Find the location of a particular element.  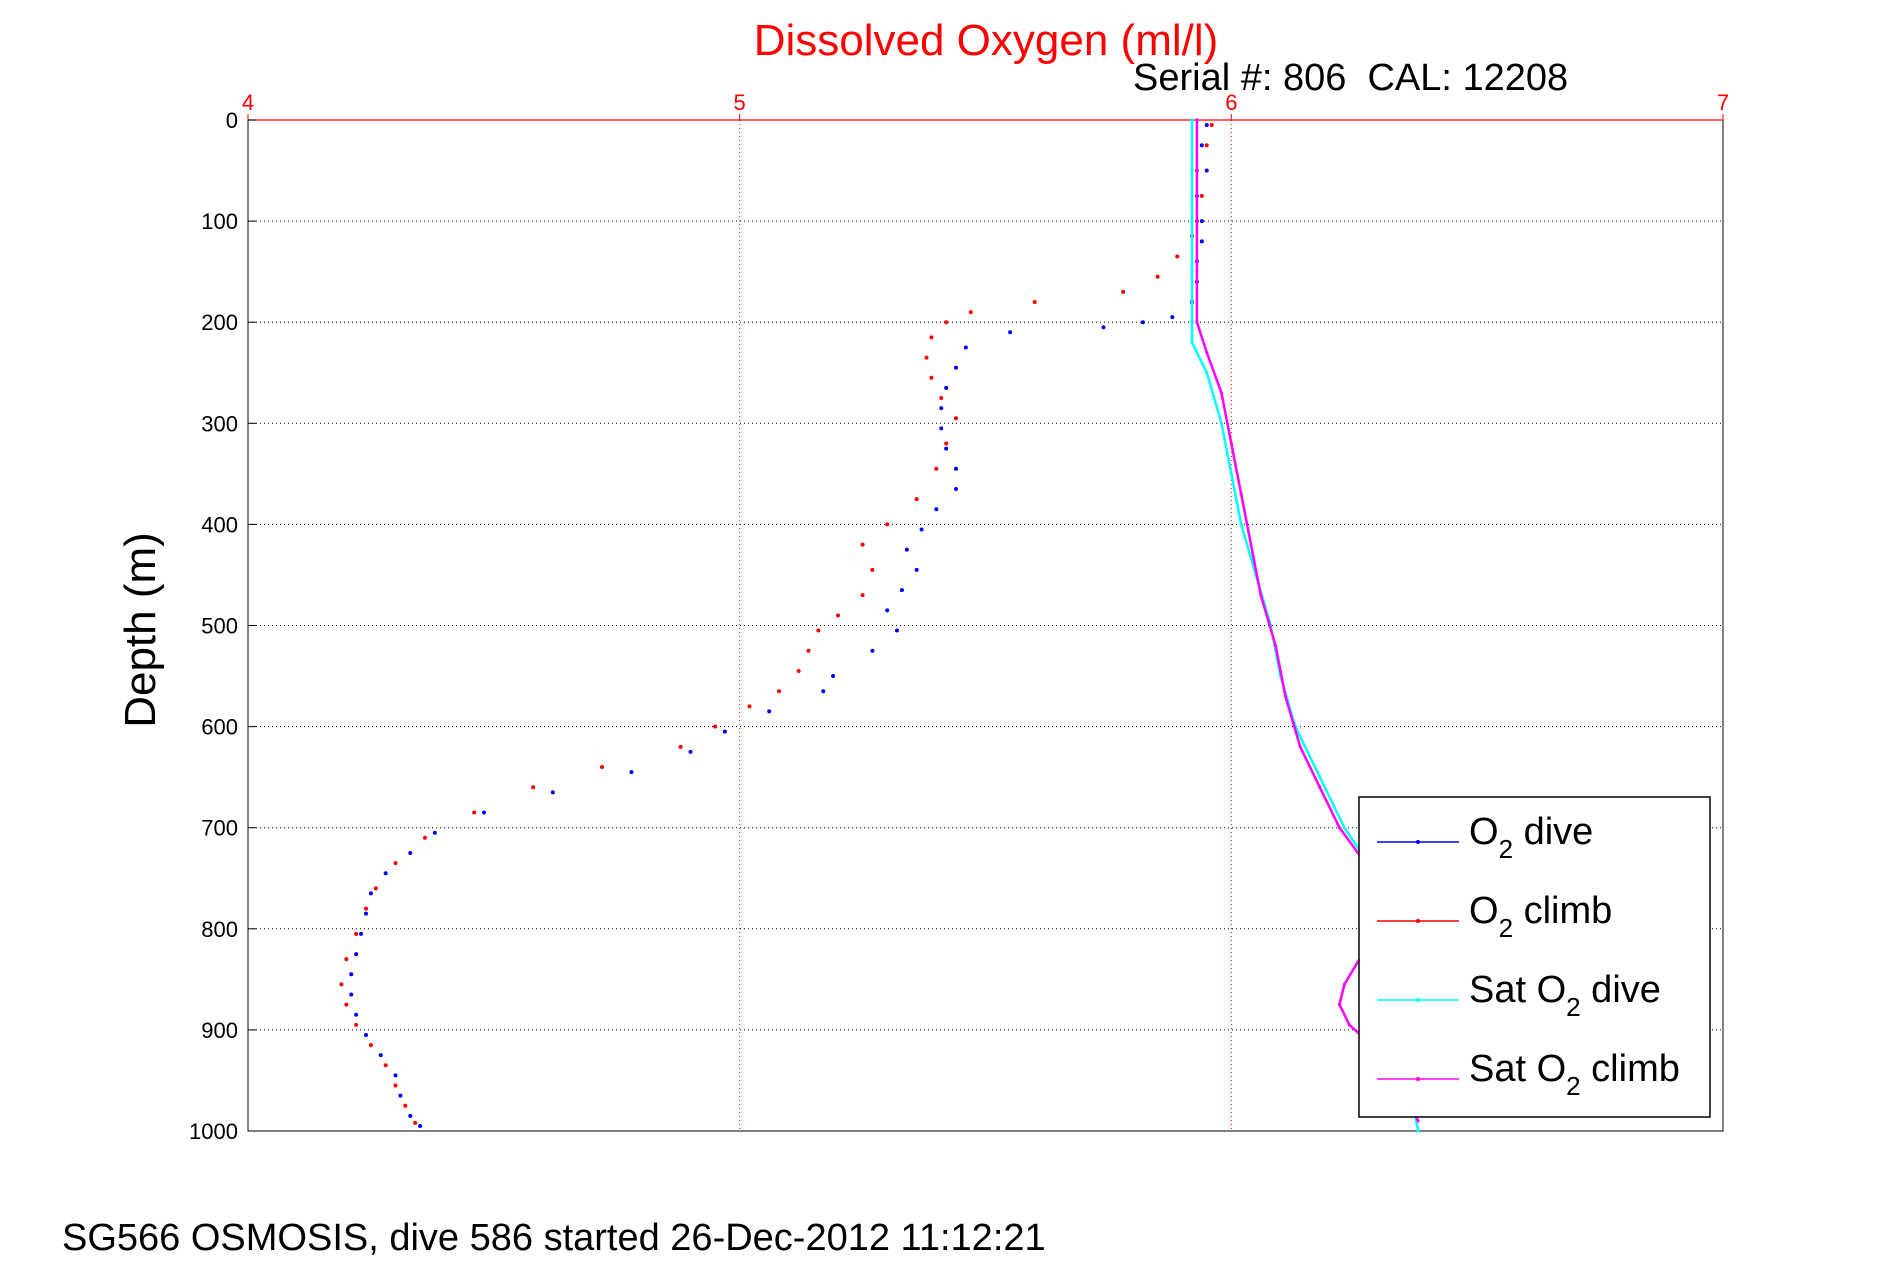

legend-entry-label: Sat O2 dive is located at coordinates (1565, 995).